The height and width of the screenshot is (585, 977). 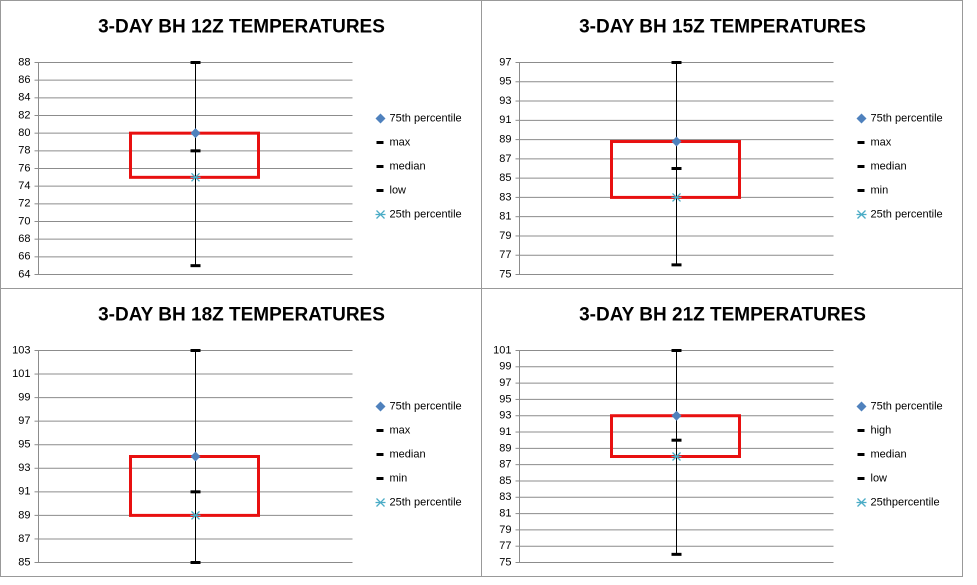 What do you see at coordinates (24, 115) in the screenshot?
I see `y-tick-label: 82` at bounding box center [24, 115].